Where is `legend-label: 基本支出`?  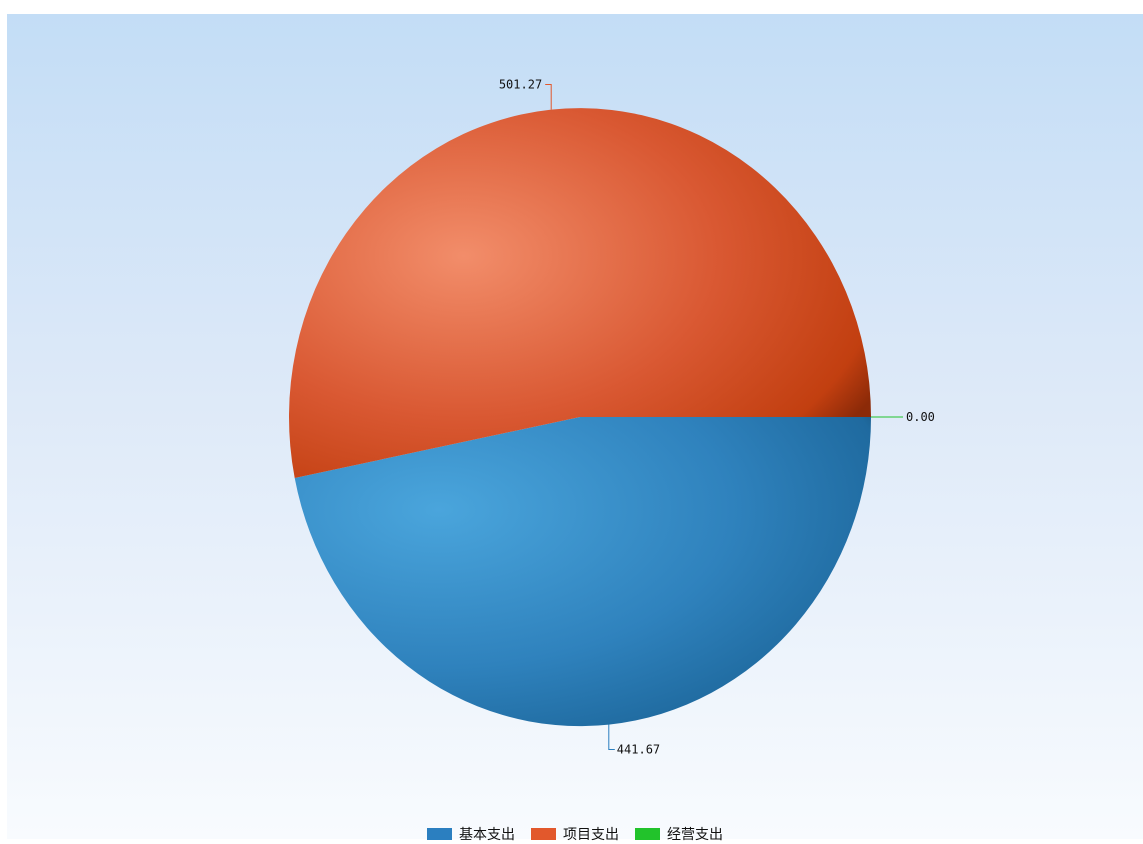
legend-label: 基本支出 is located at coordinates (487, 834).